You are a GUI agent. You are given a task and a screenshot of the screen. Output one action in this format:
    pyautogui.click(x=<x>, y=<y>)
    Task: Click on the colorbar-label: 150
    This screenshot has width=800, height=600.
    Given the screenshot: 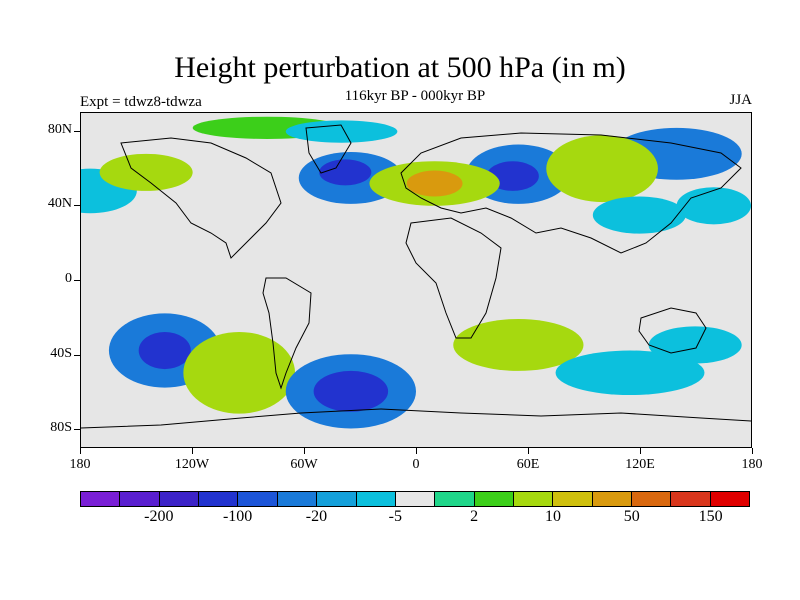 What is the action you would take?
    pyautogui.click(x=710, y=516)
    